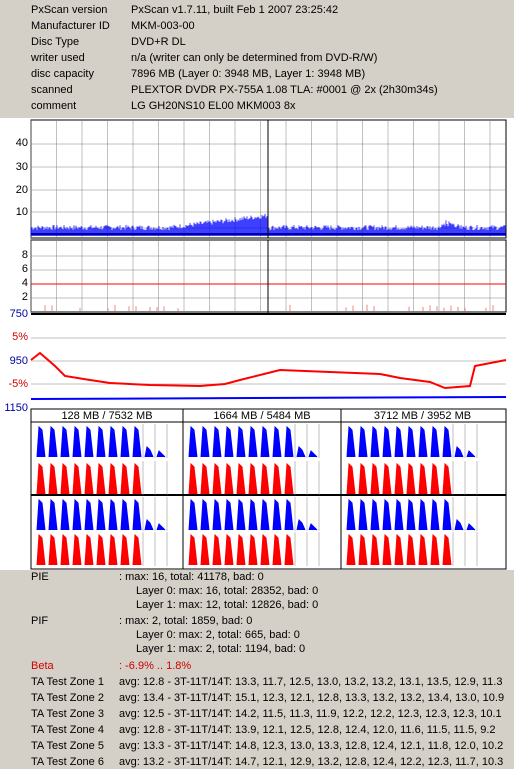  What do you see at coordinates (67, 730) in the screenshot?
I see `test-zone-name: TA Test Zone 4` at bounding box center [67, 730].